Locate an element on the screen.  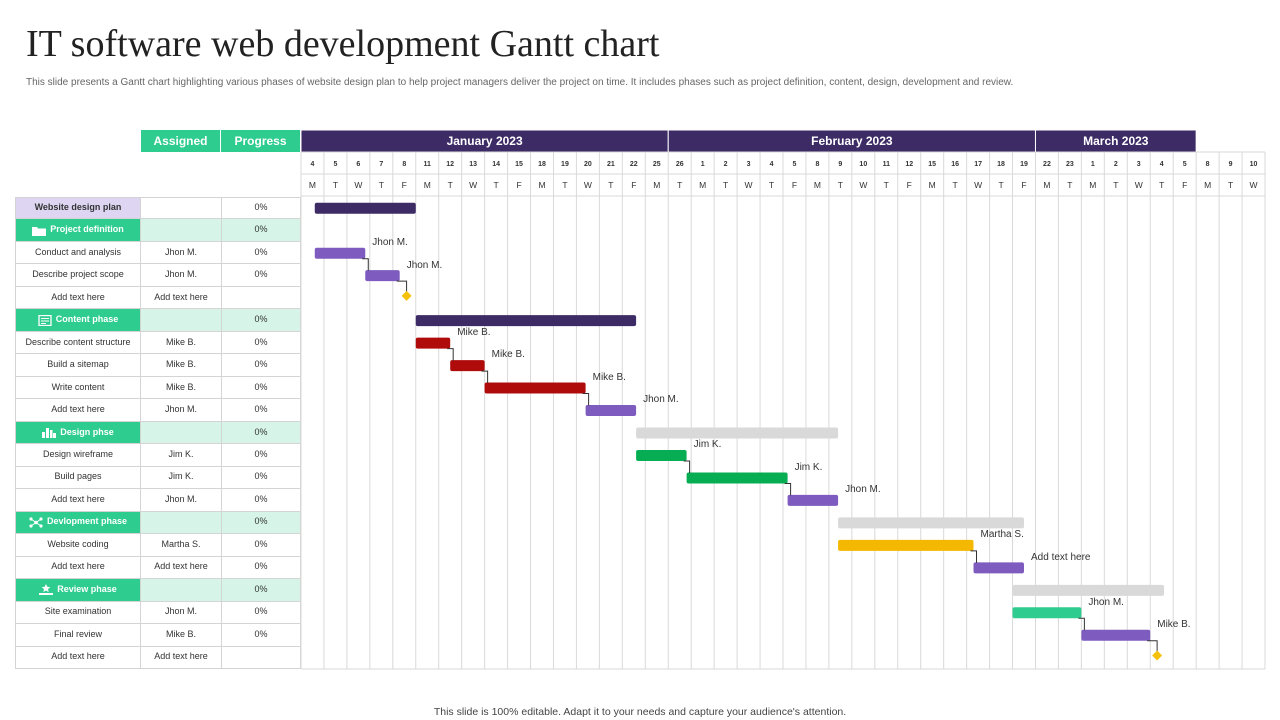
task-name-text: Conduct and analysis is located at coordinates (78, 251).